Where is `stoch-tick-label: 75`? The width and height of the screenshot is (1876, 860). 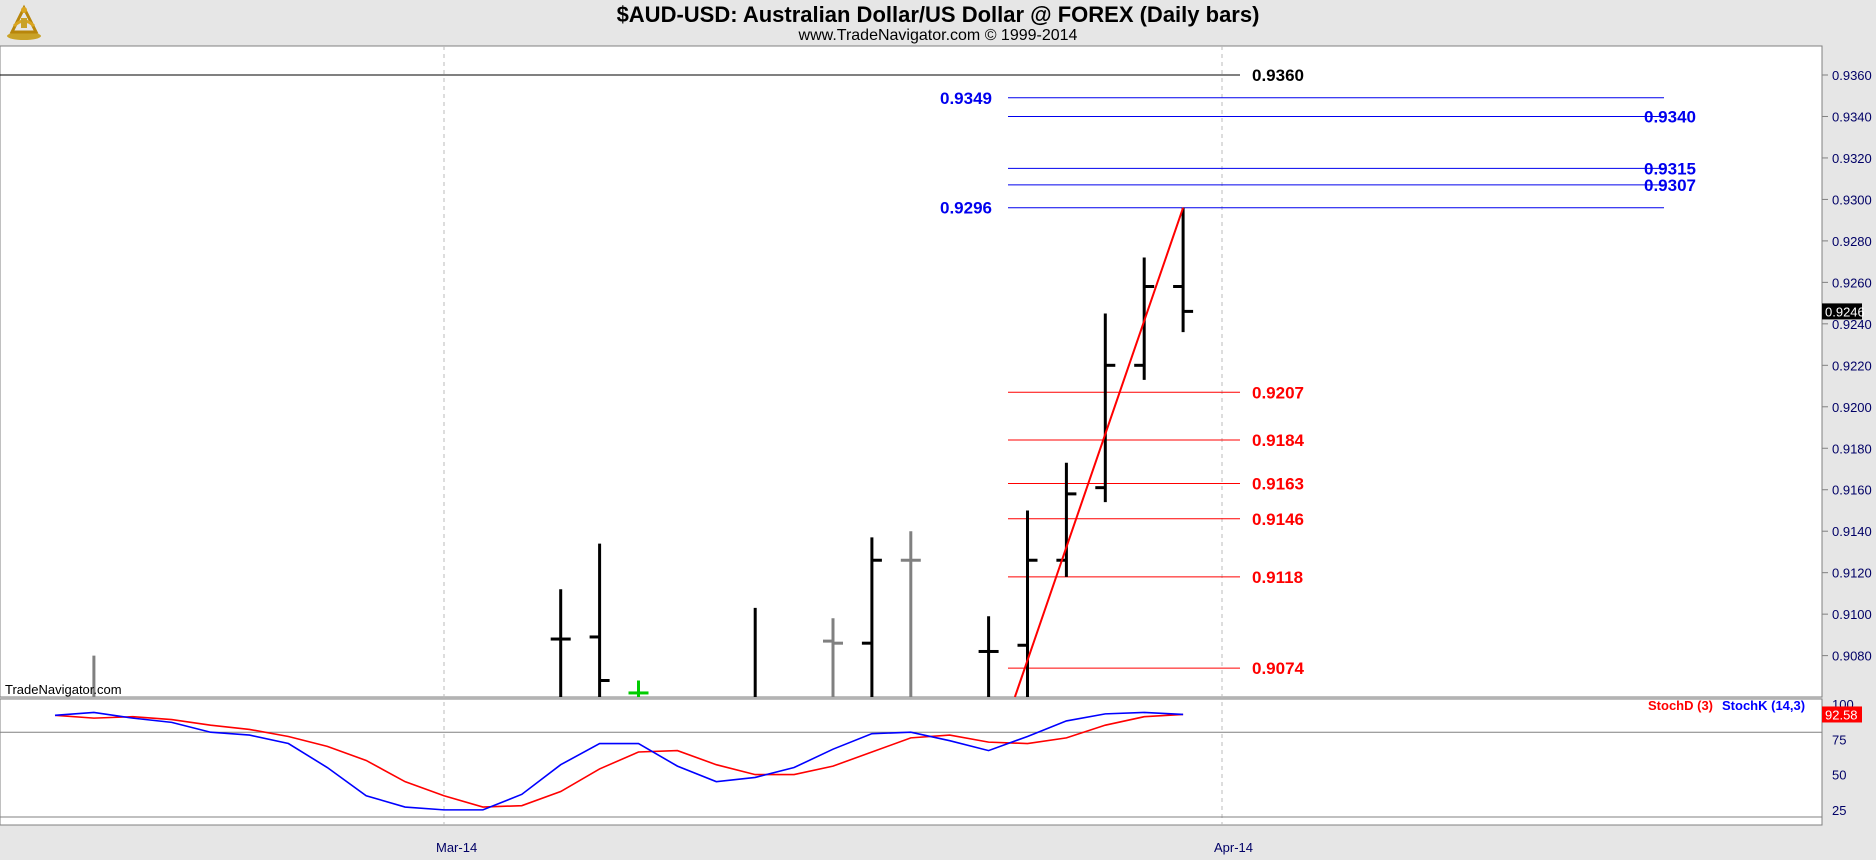
stoch-tick-label: 75 is located at coordinates (1839, 739).